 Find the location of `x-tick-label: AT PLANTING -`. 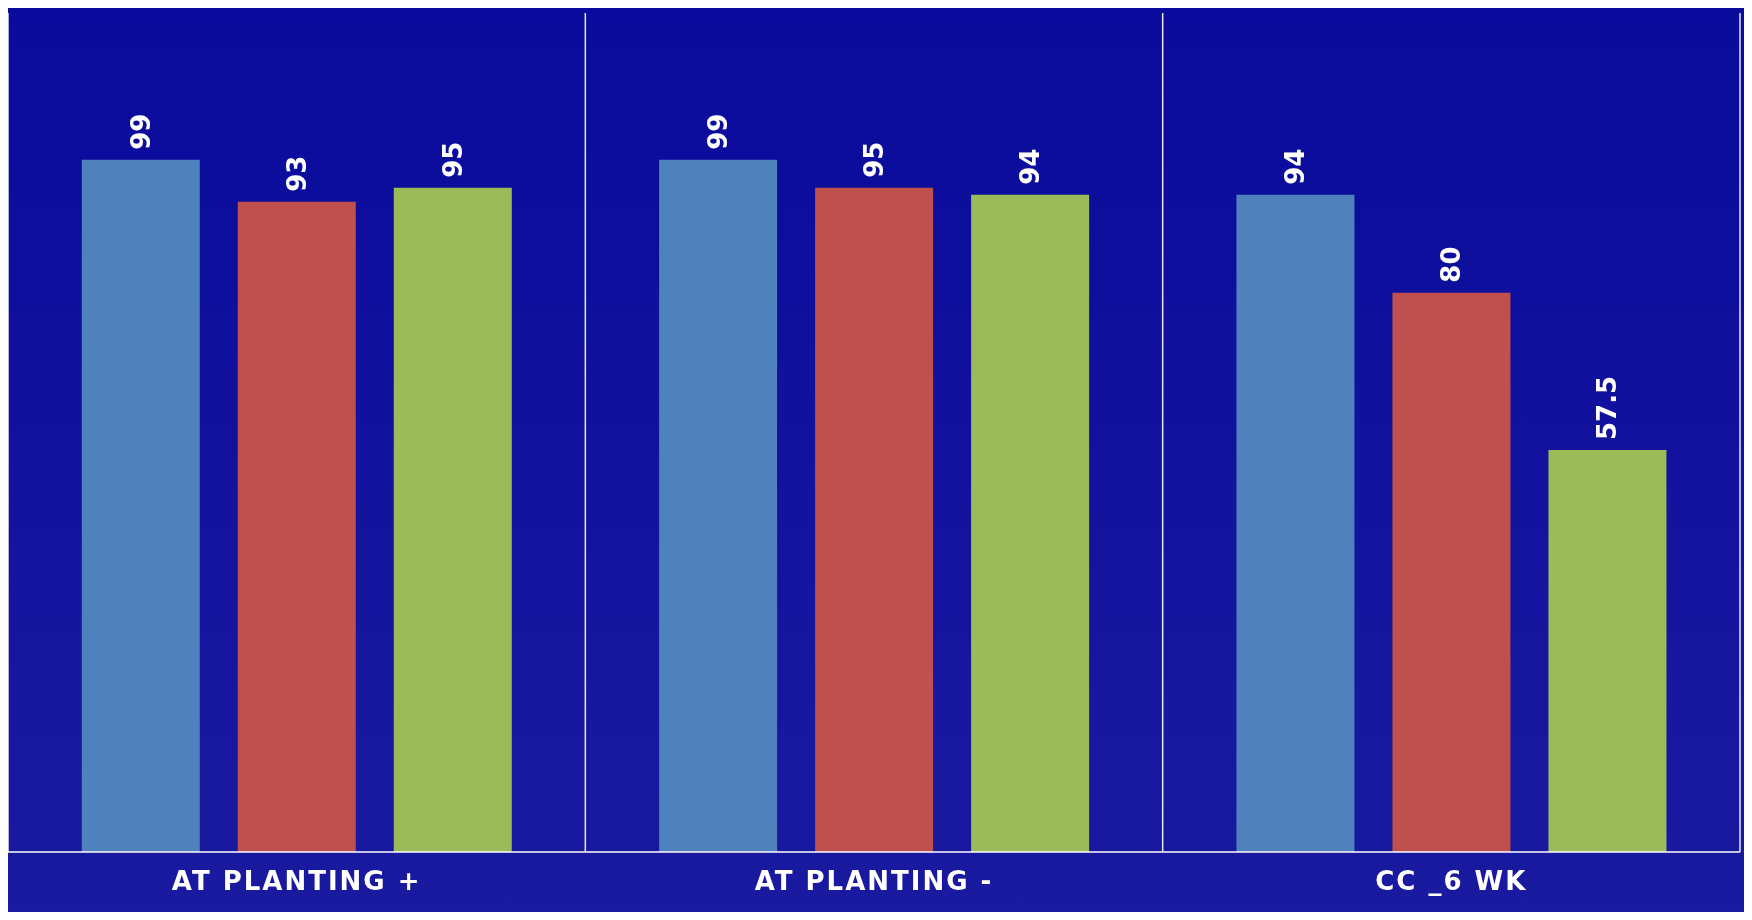

x-tick-label: AT PLANTING - is located at coordinates (874, 881).